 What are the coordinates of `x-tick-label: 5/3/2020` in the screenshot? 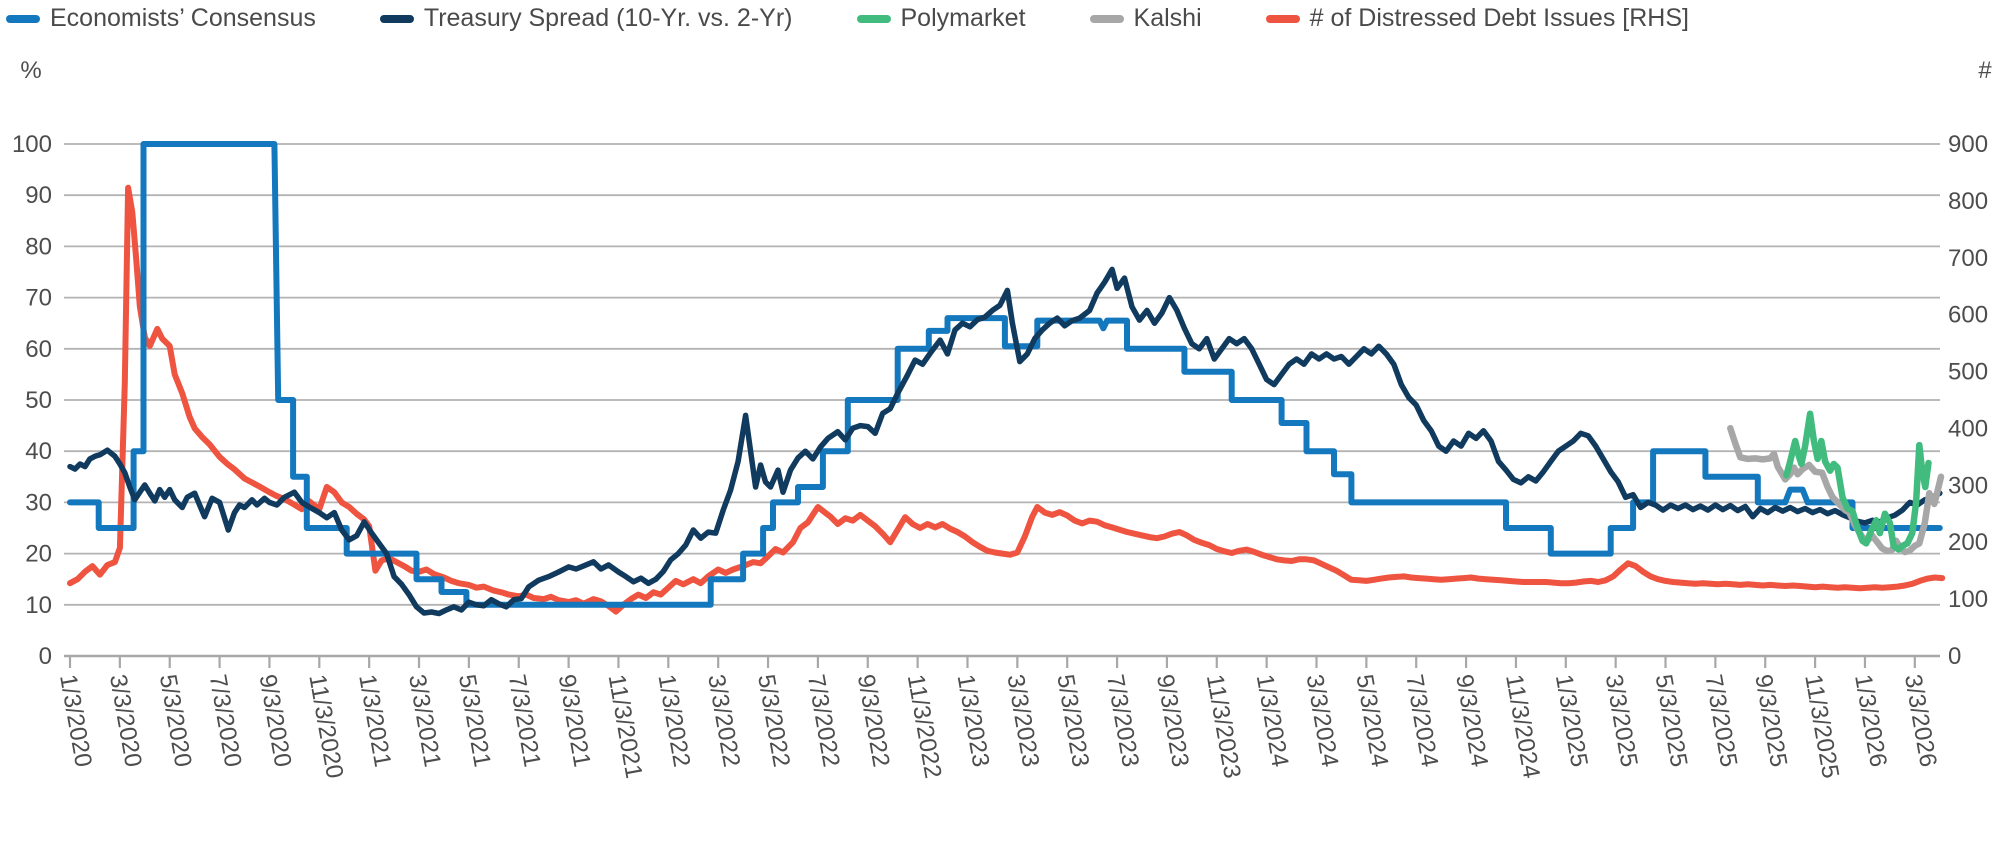 It's located at (175, 720).